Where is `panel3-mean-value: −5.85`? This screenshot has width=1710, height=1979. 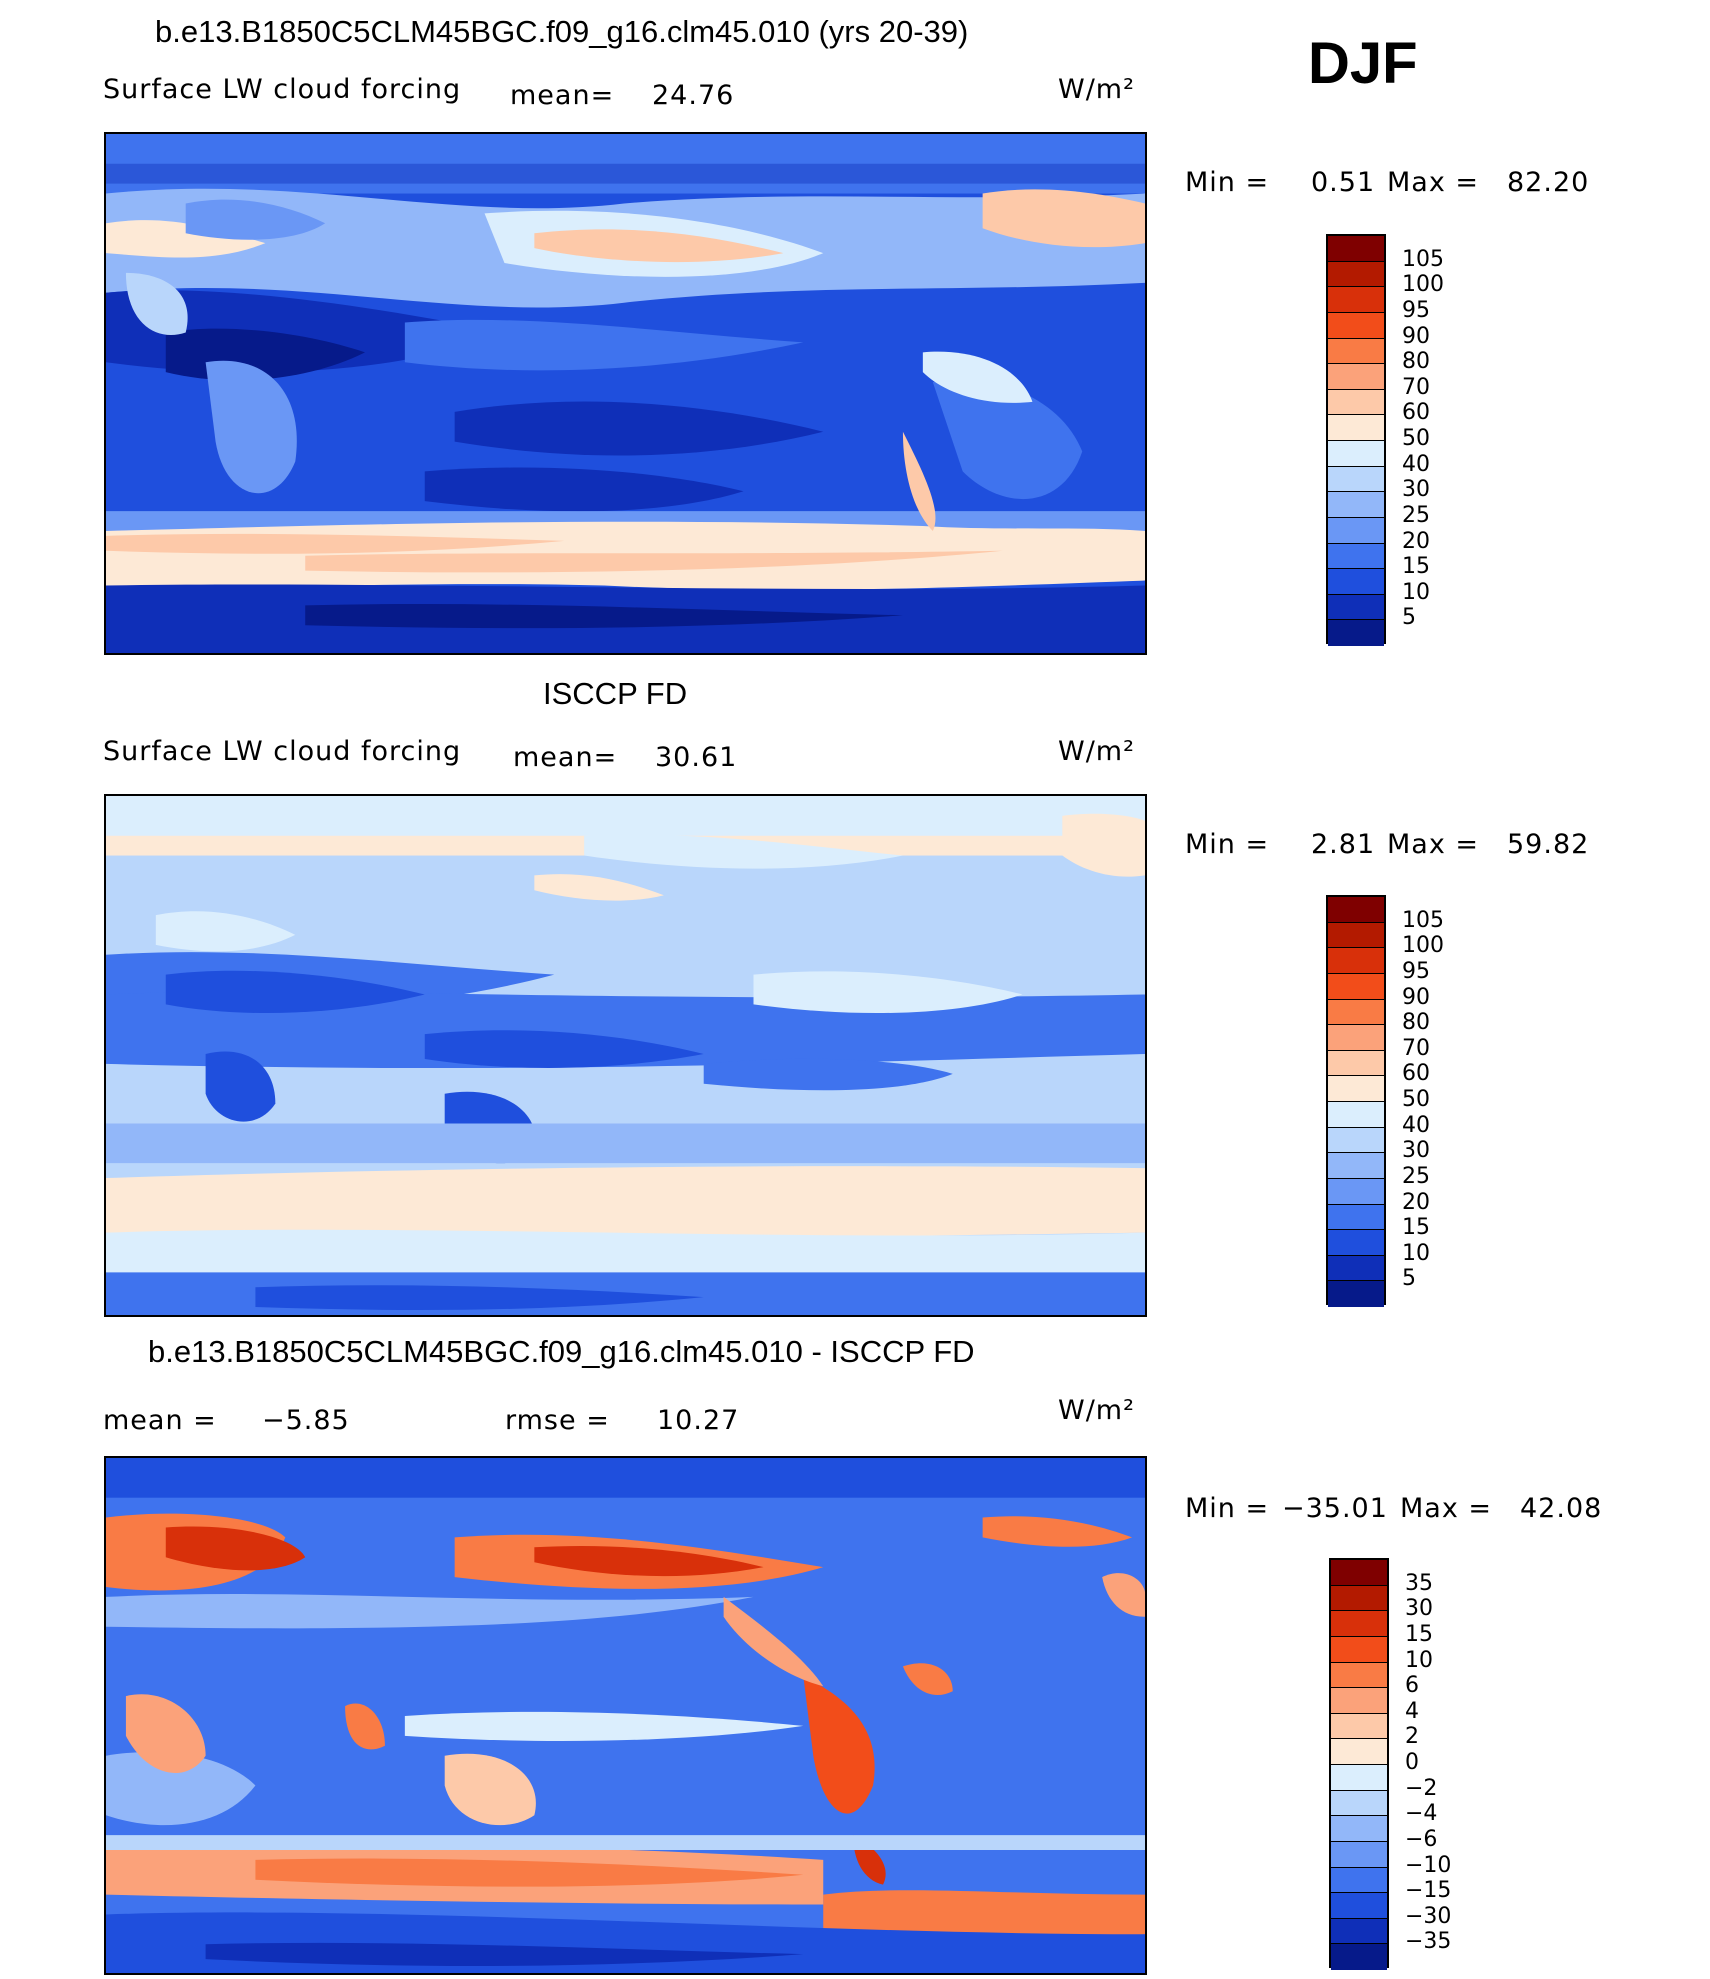
panel3-mean-value: −5.85 is located at coordinates (306, 1420).